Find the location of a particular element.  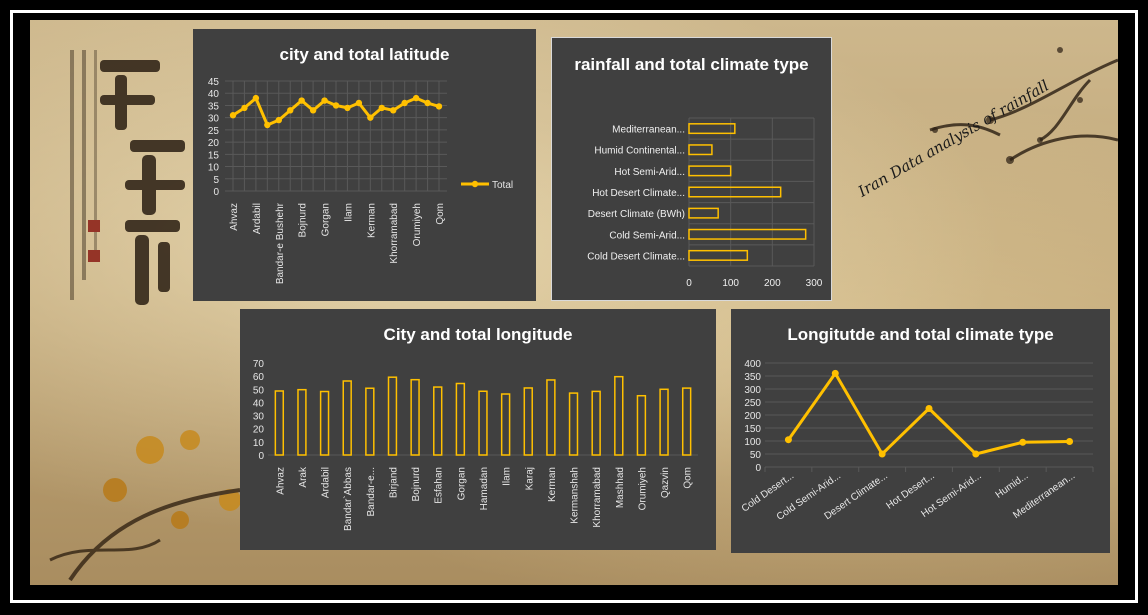

x-tick-label: Kerman is located at coordinates (371, 220).